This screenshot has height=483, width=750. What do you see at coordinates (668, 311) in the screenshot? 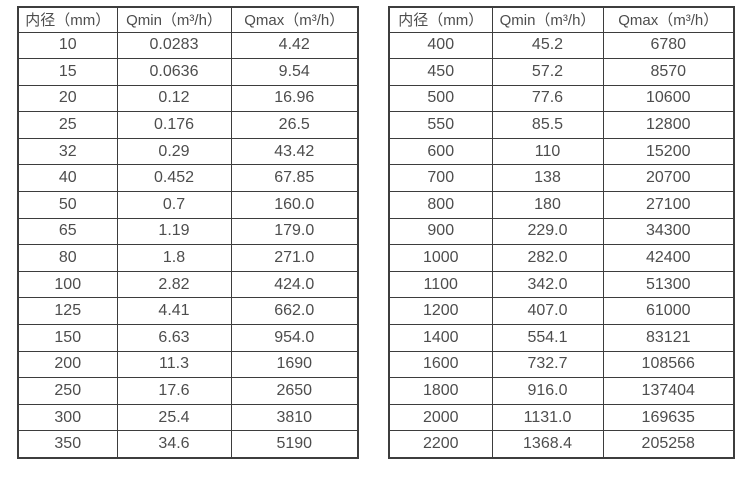
I see `table-cell: 61000` at bounding box center [668, 311].